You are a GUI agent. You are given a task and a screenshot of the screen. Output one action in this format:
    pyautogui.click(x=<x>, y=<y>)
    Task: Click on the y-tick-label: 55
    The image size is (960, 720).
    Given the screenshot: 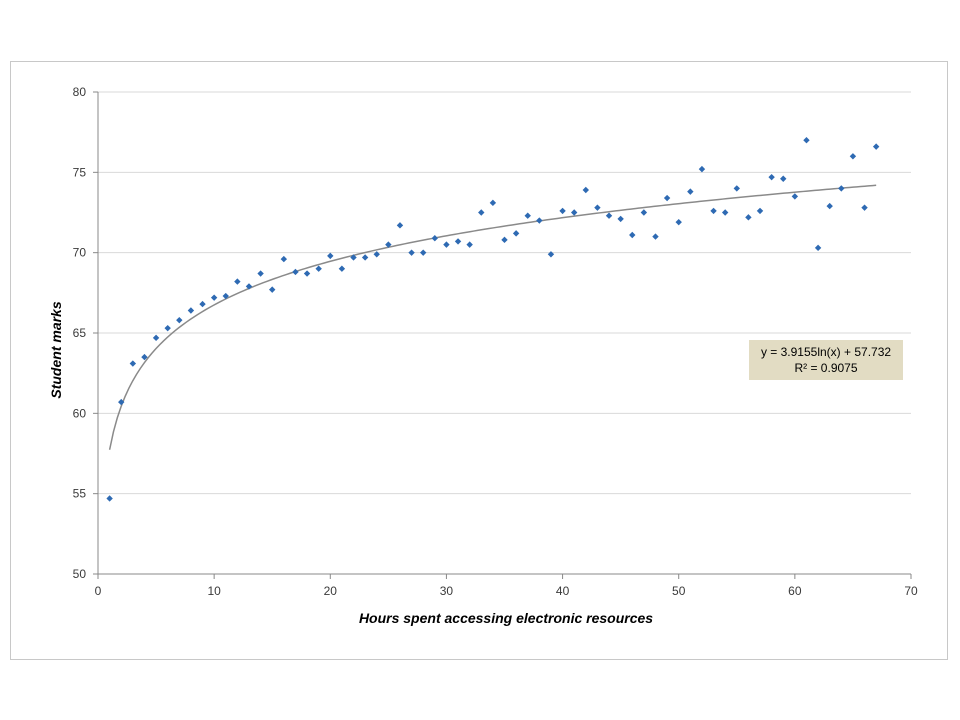 What is the action you would take?
    pyautogui.click(x=80, y=494)
    